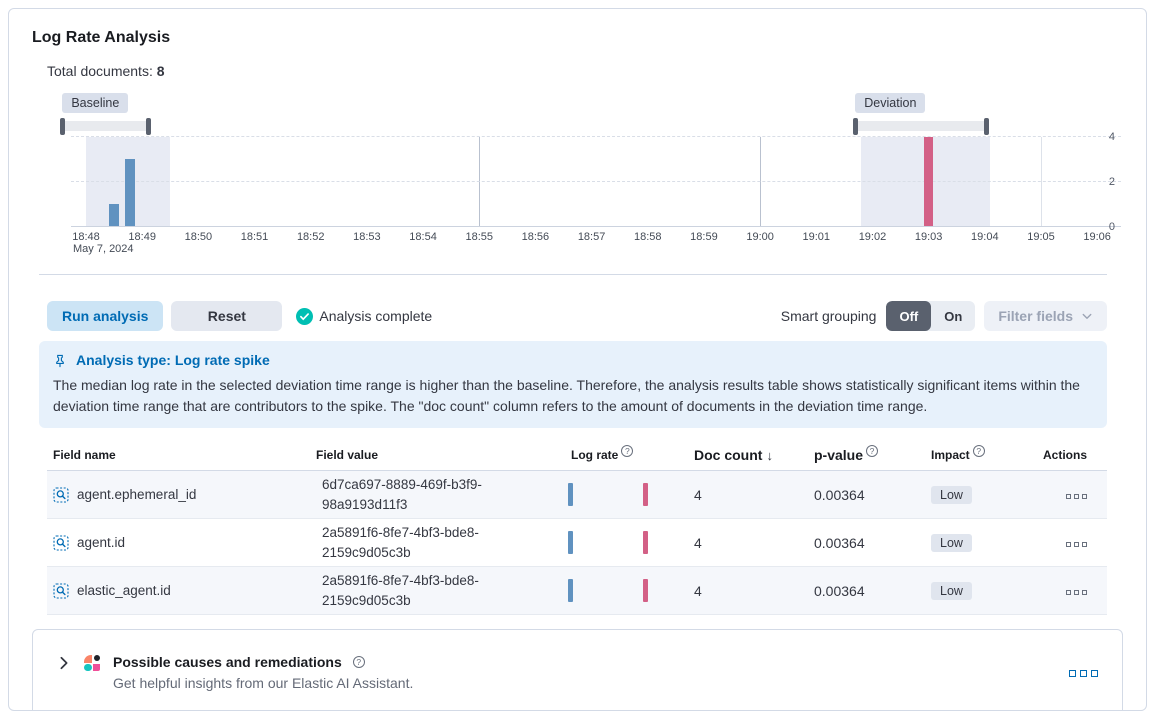 Image resolution: width=1155 pixels, height=727 pixels. I want to click on column-header-doc-count: Doc count ↓, so click(748, 455).